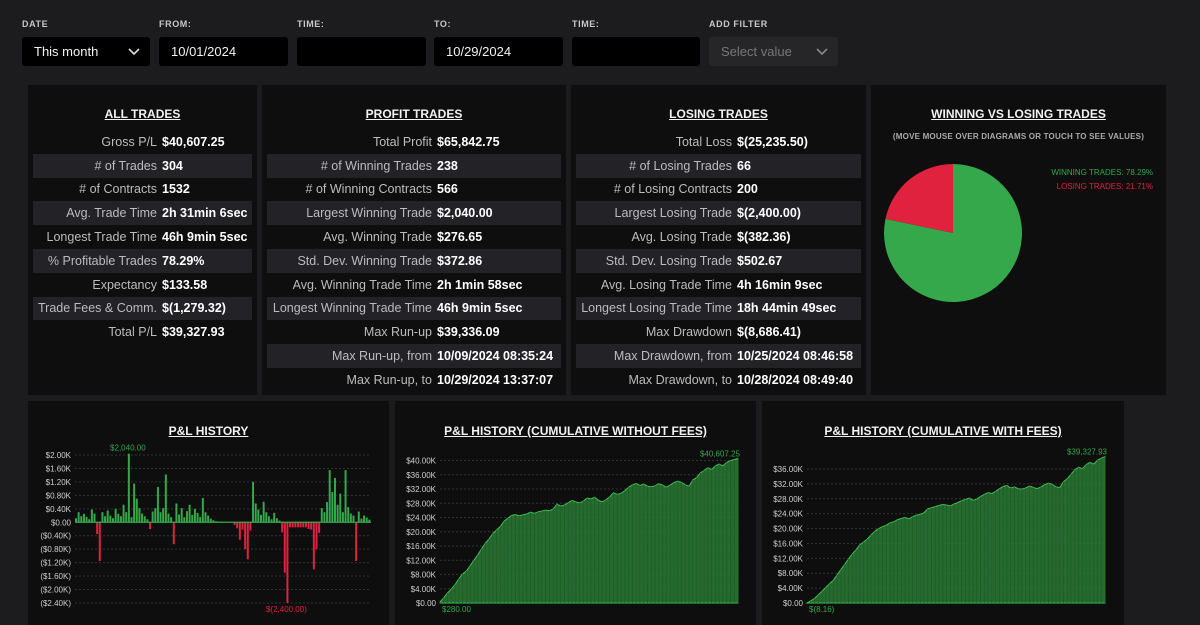  What do you see at coordinates (361, 51) in the screenshot?
I see `from-time-input` at bounding box center [361, 51].